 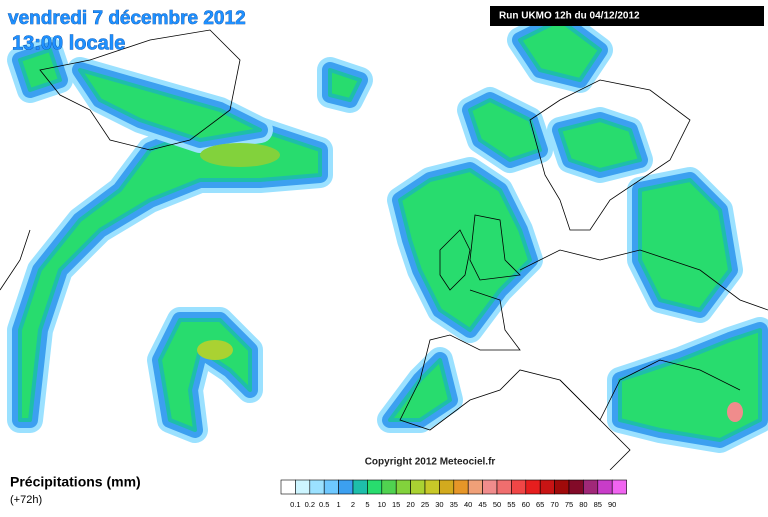 I want to click on time-title: 13:00 locale, so click(x=68, y=43).